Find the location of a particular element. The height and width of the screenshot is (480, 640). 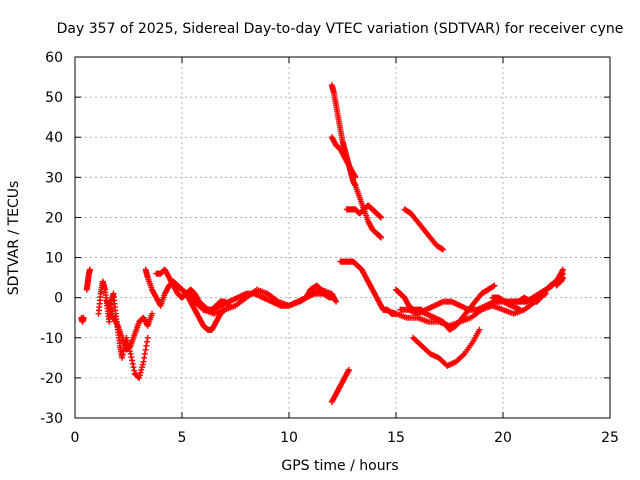

x-tick-label: 20 is located at coordinates (503, 438).